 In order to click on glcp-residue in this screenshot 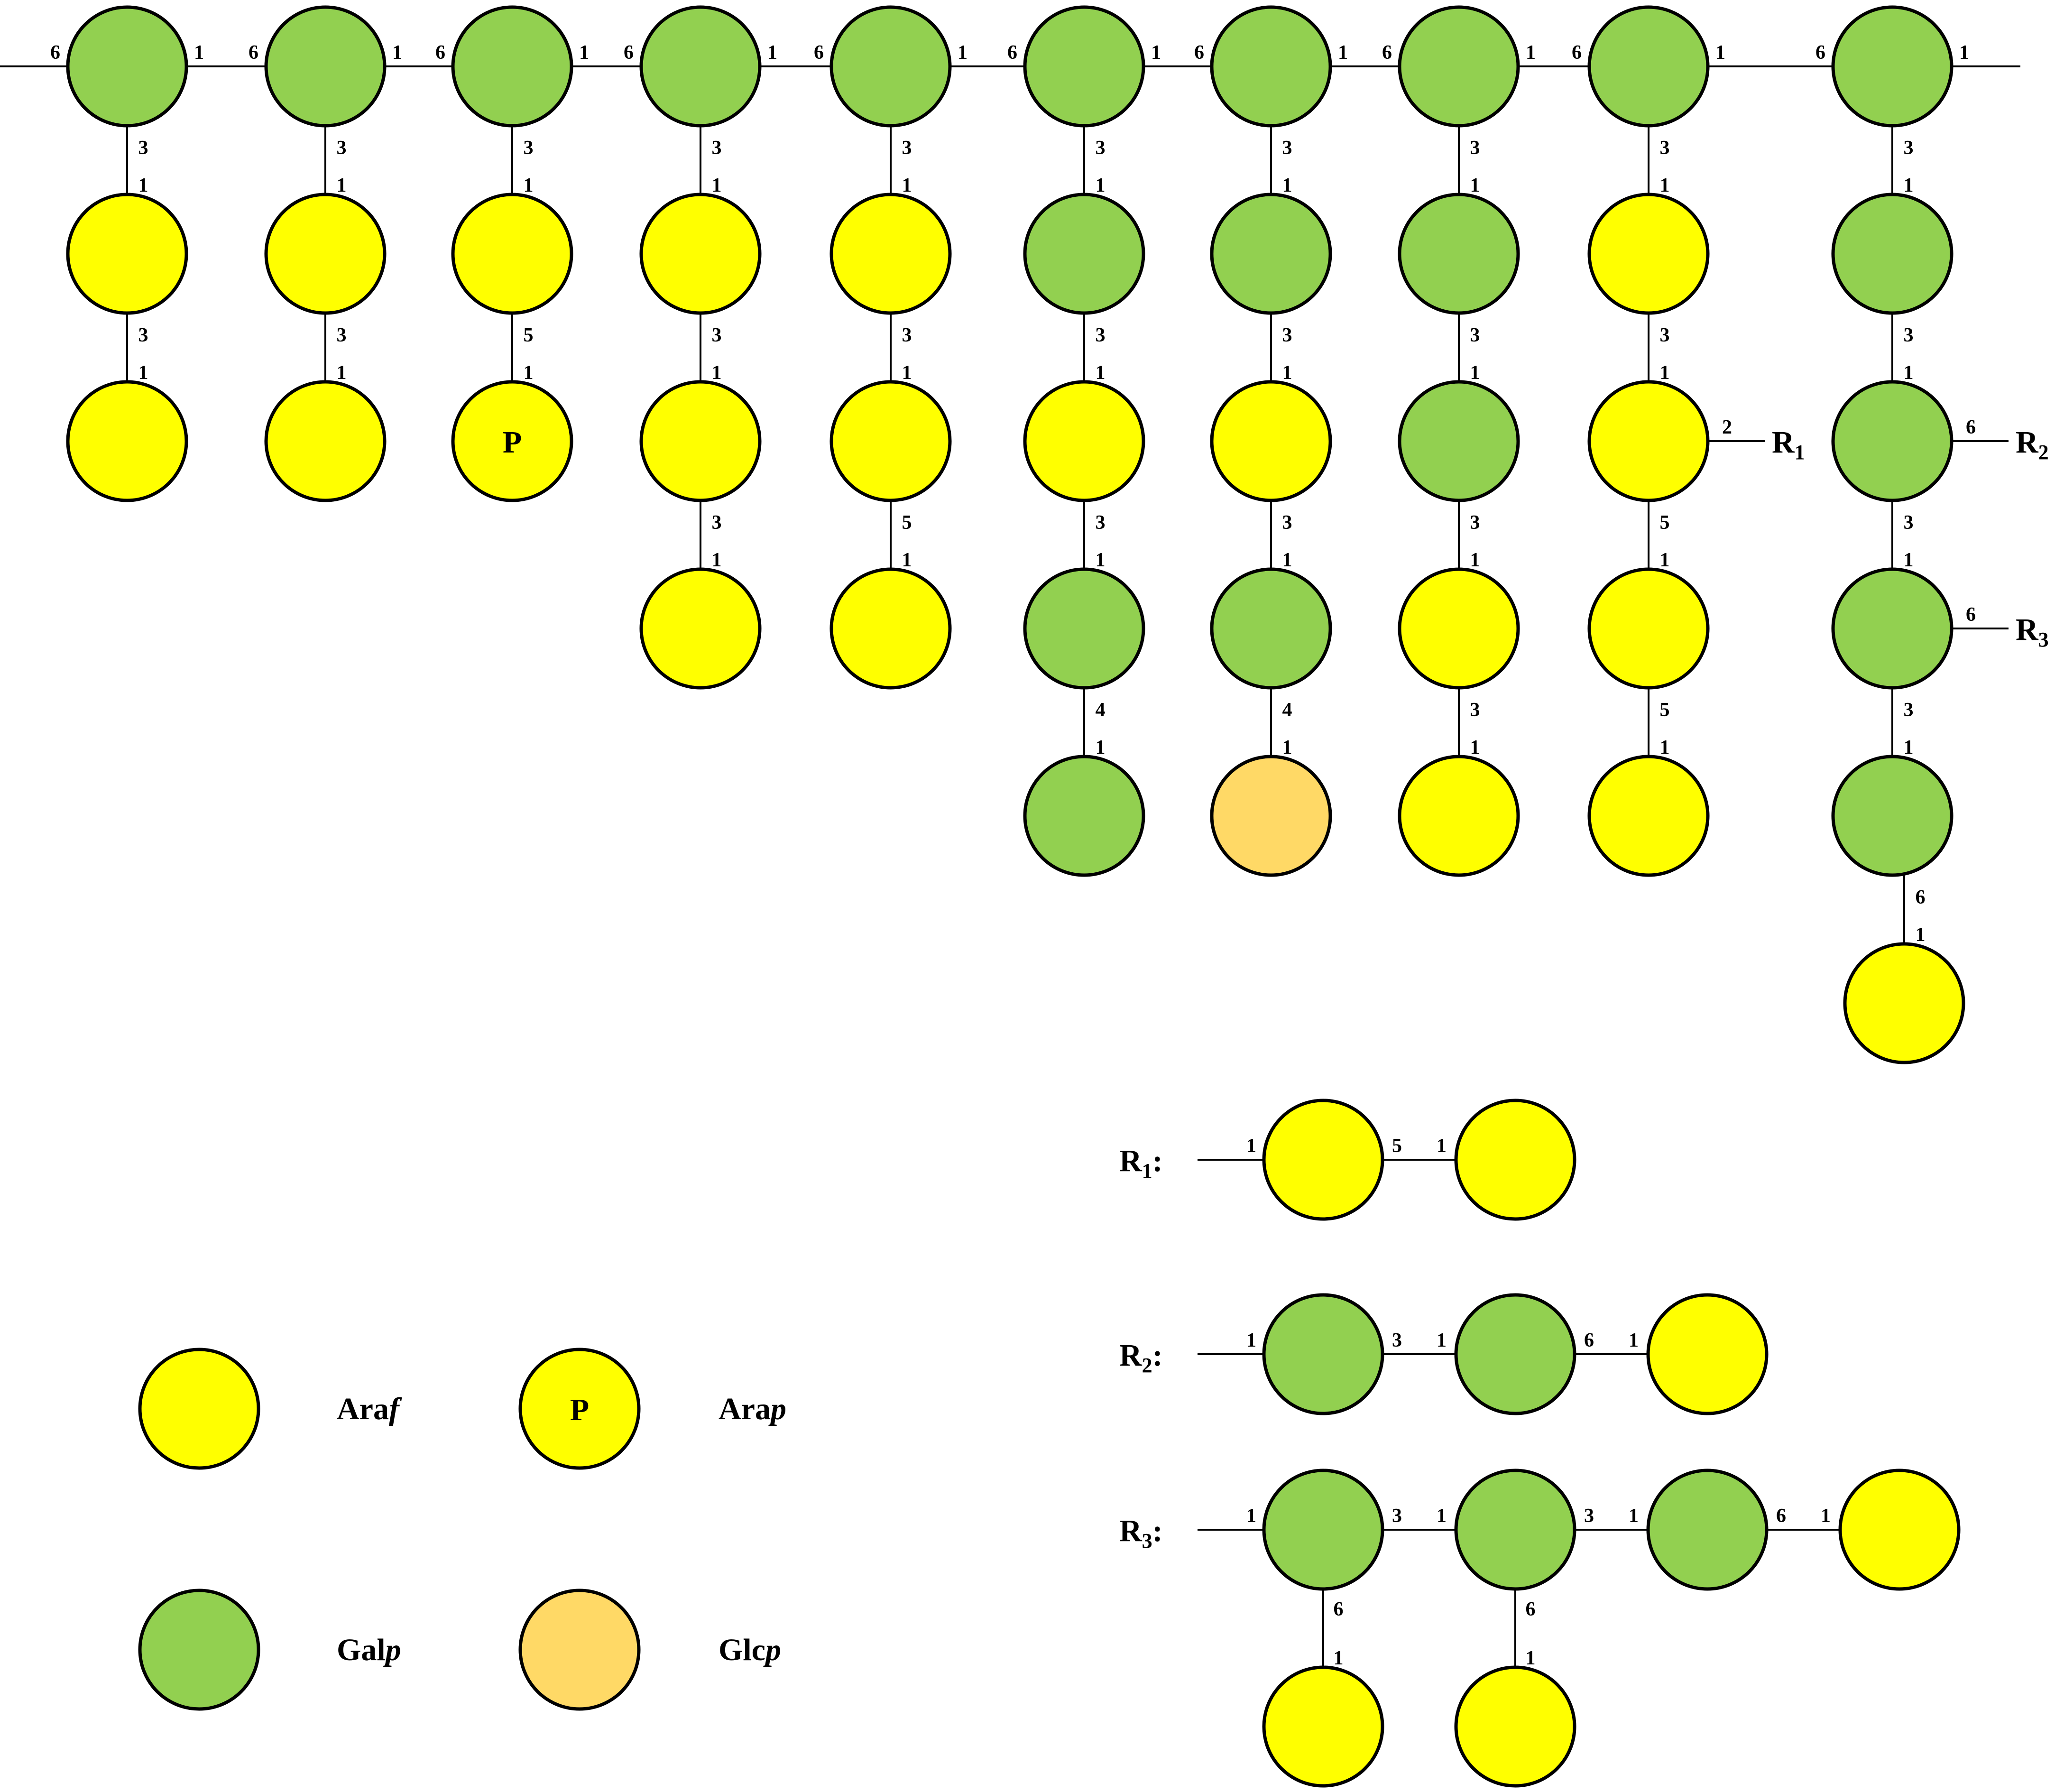, I will do `click(1271, 816)`.